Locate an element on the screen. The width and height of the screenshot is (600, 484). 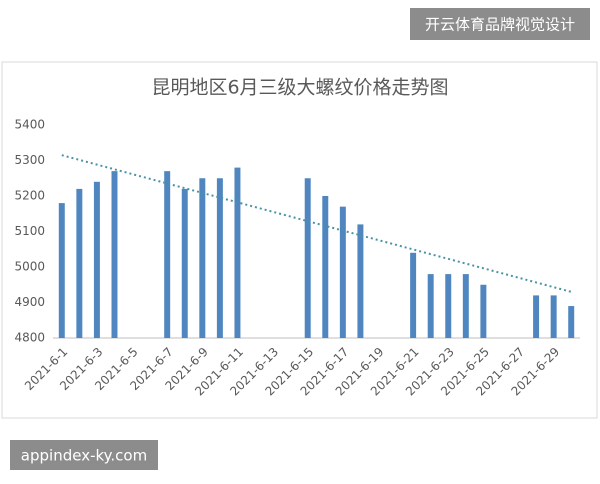
chart-title: 昆明地区6月三级大螺纹价格走势图 is located at coordinates (299, 88).